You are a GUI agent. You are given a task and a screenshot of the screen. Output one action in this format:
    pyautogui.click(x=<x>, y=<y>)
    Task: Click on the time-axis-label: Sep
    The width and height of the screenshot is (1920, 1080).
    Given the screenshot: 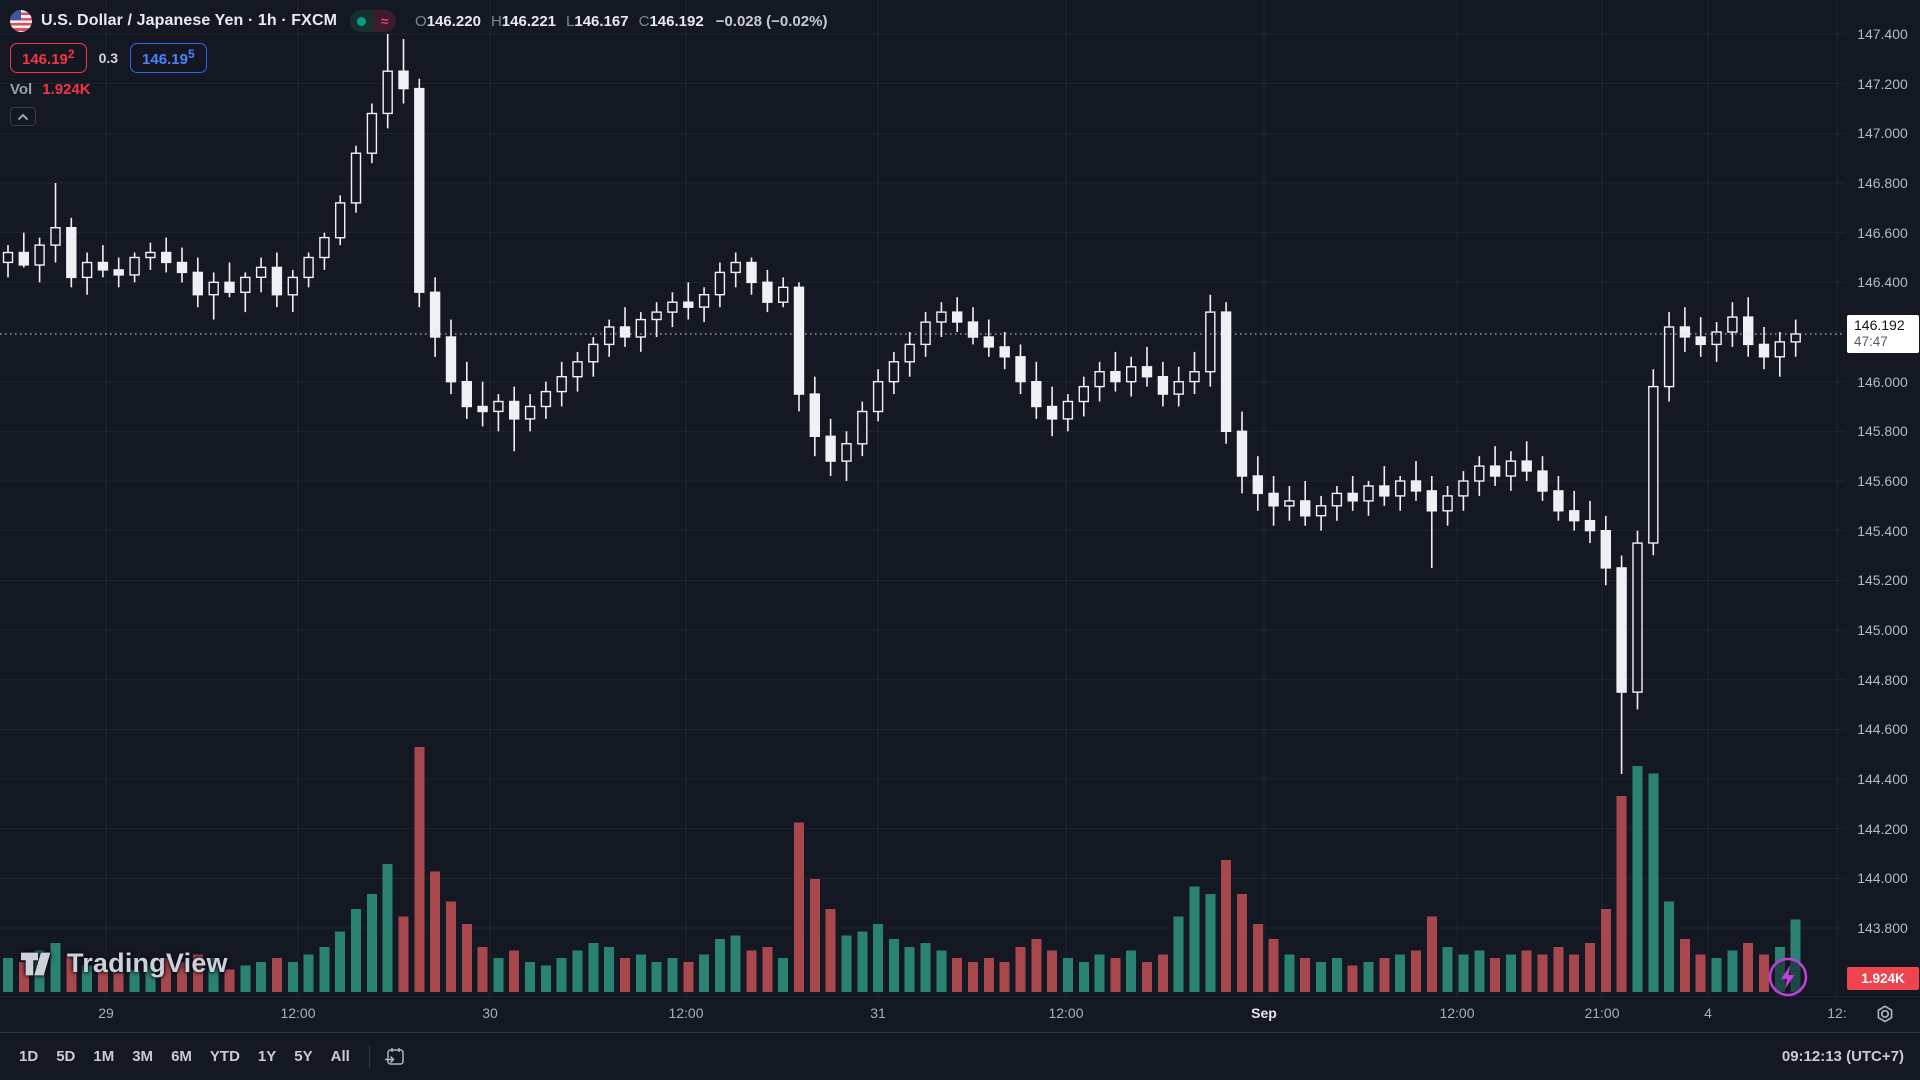 What is the action you would take?
    pyautogui.click(x=1264, y=1013)
    